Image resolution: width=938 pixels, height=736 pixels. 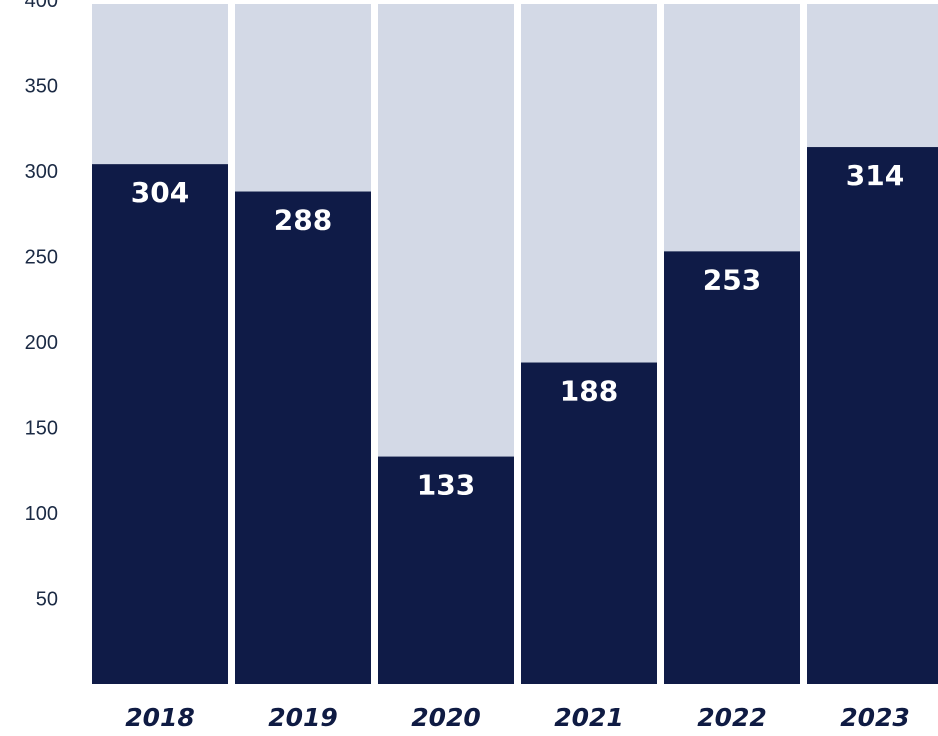 I want to click on bar-2019, so click(x=303, y=437).